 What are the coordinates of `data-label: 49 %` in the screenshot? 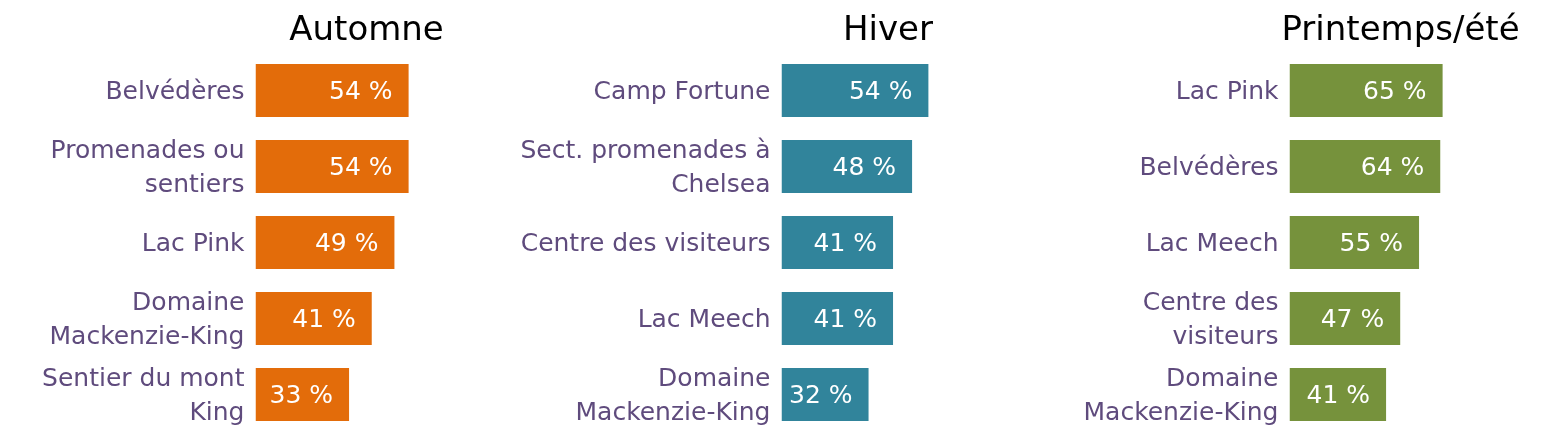 It's located at (346, 242).